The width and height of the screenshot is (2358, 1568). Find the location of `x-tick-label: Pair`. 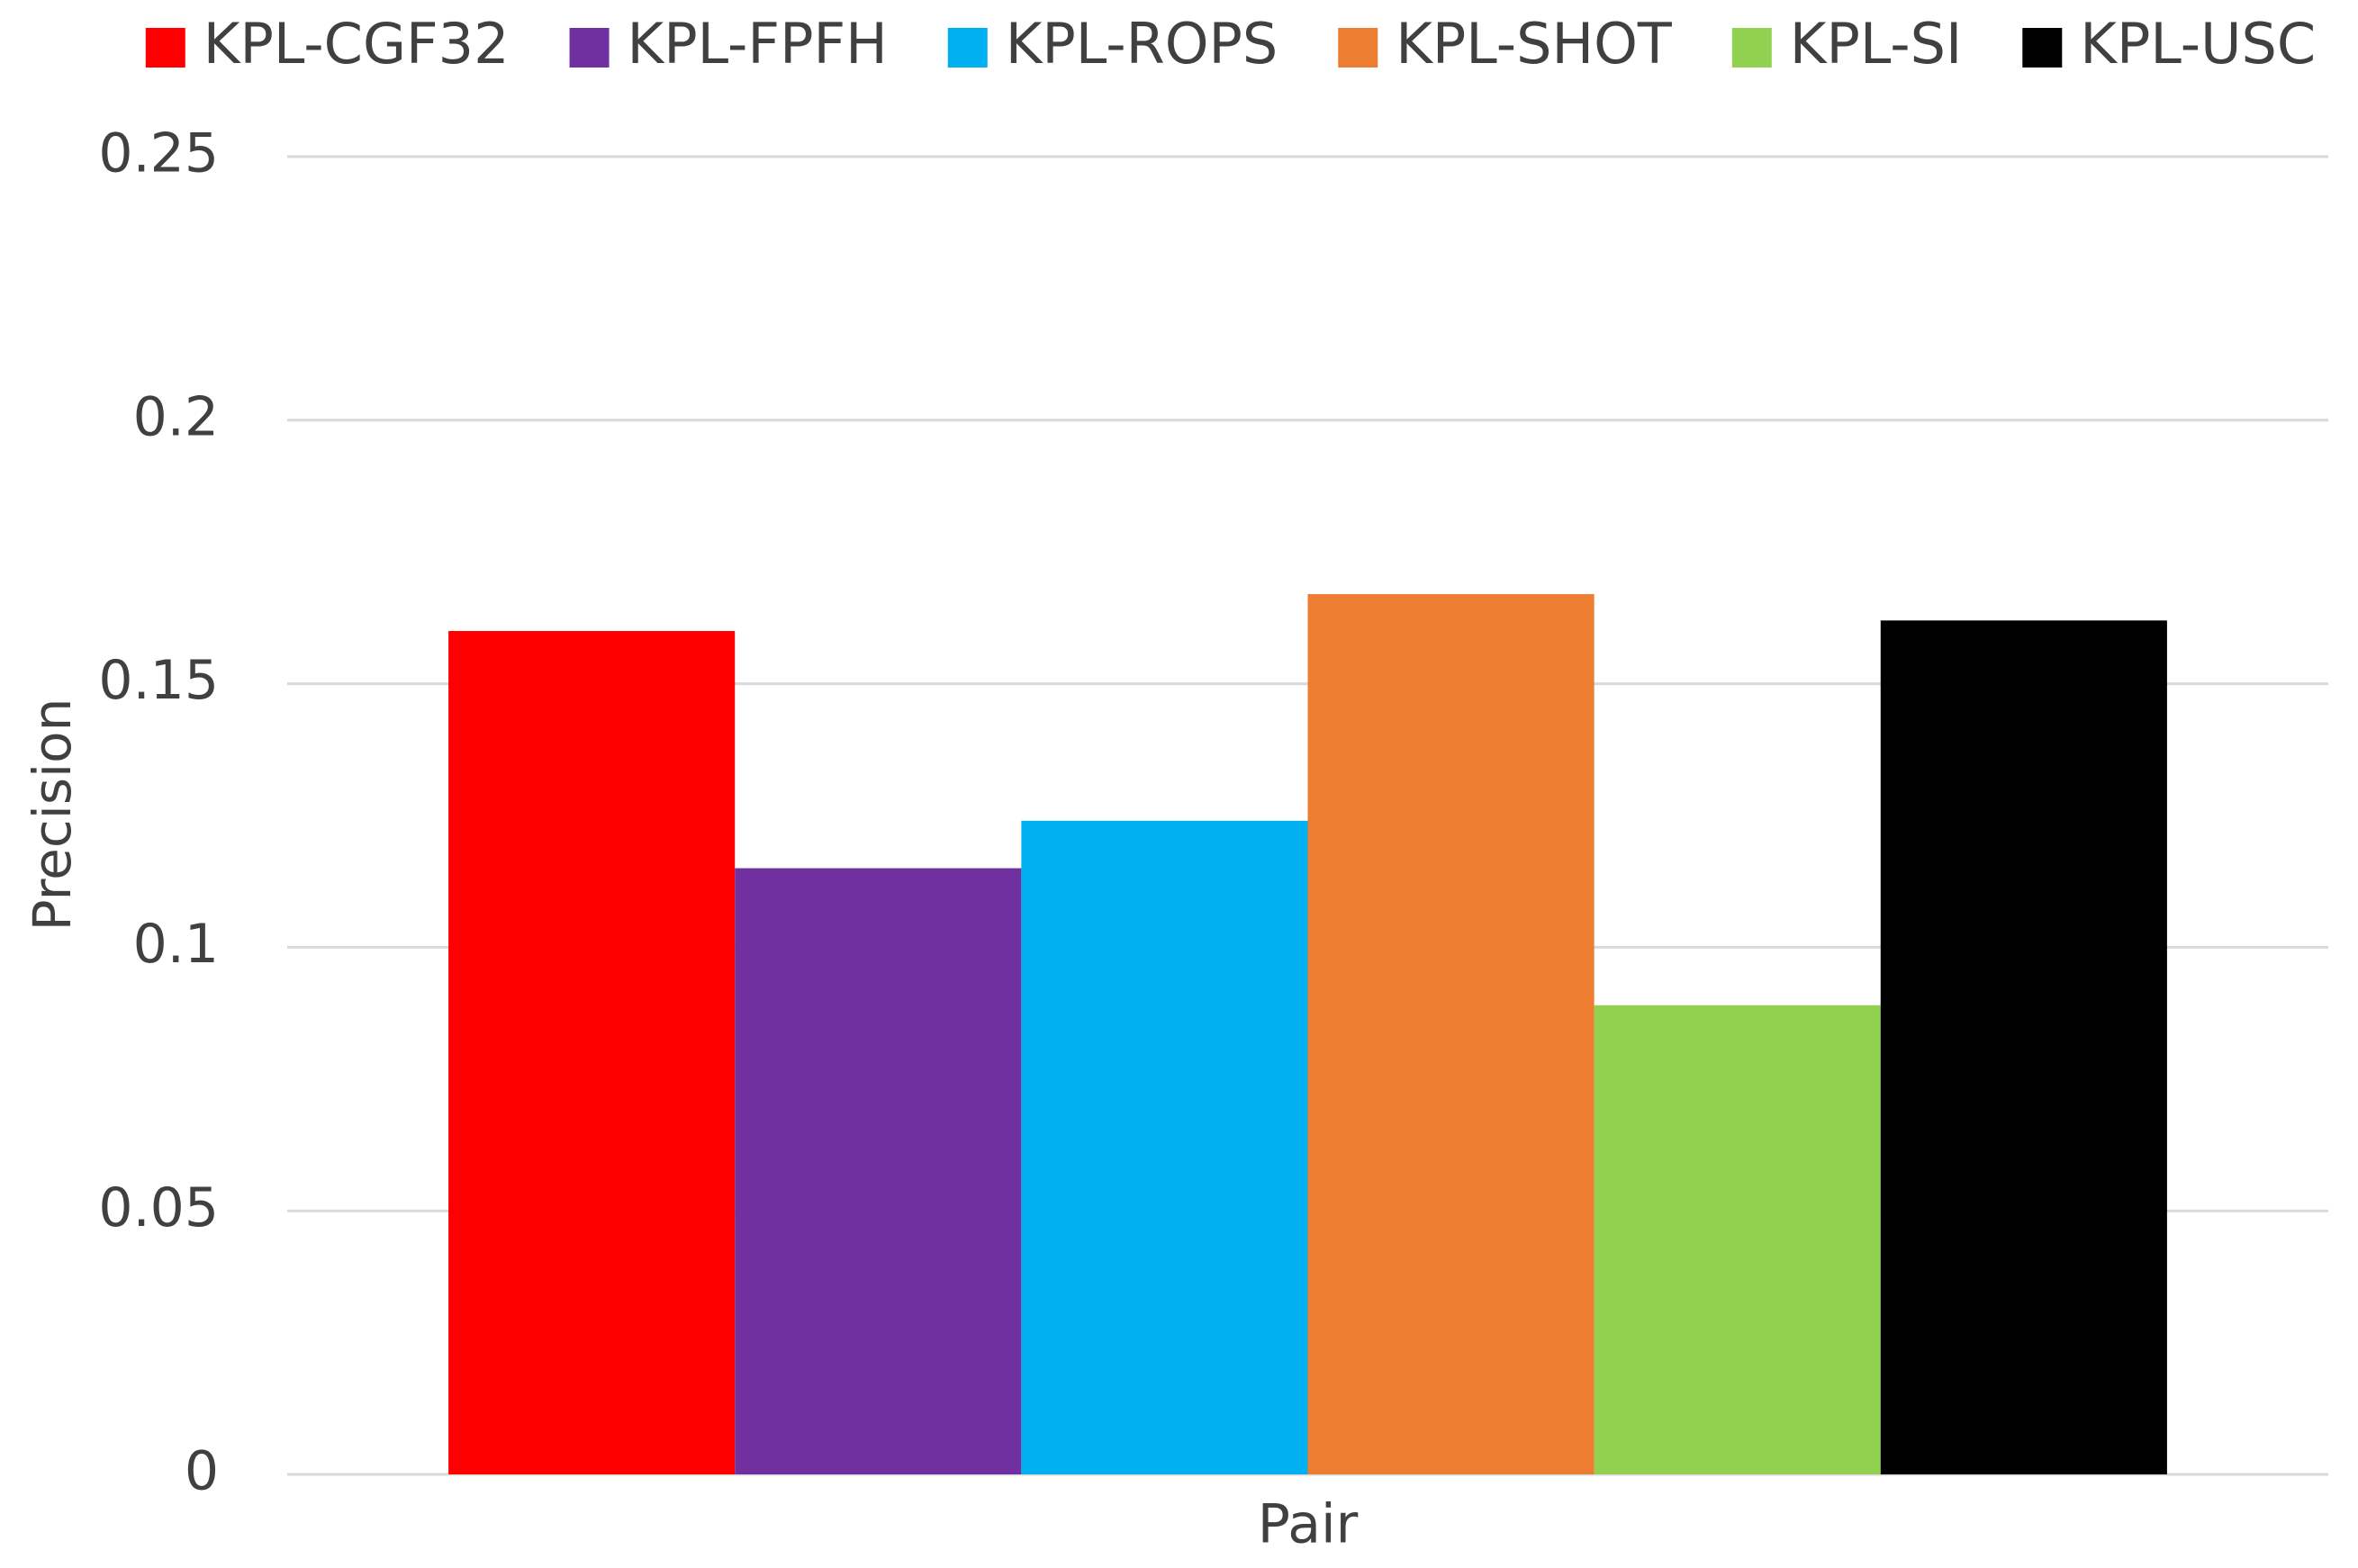

x-tick-label: Pair is located at coordinates (1308, 1525).